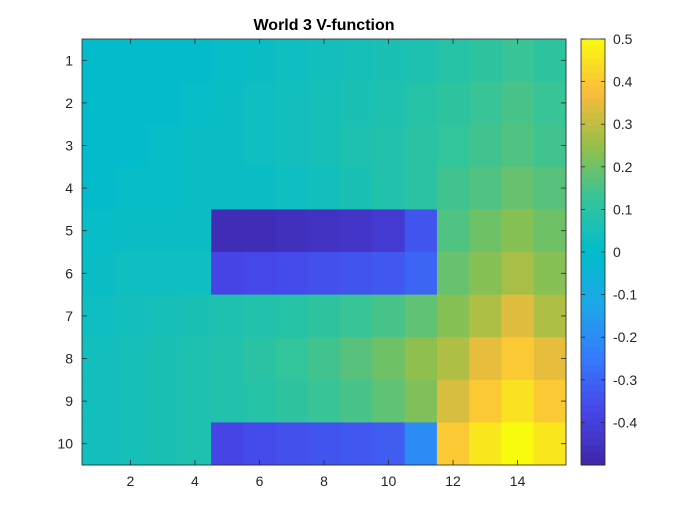 This screenshot has height=525, width=700. Describe the element at coordinates (389, 481) in the screenshot. I see `x-tick-label: 10` at that location.